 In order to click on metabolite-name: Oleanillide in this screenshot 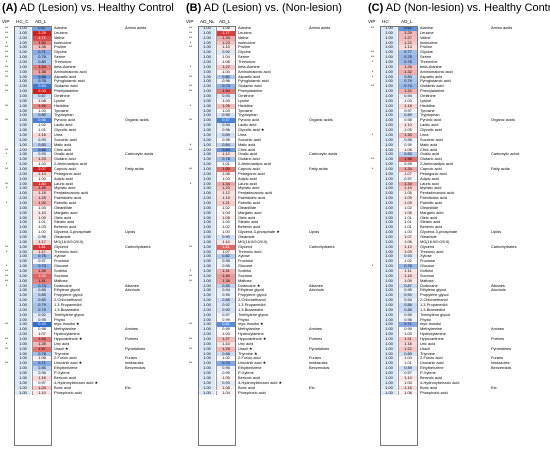, I will do `click(63, 207)`.